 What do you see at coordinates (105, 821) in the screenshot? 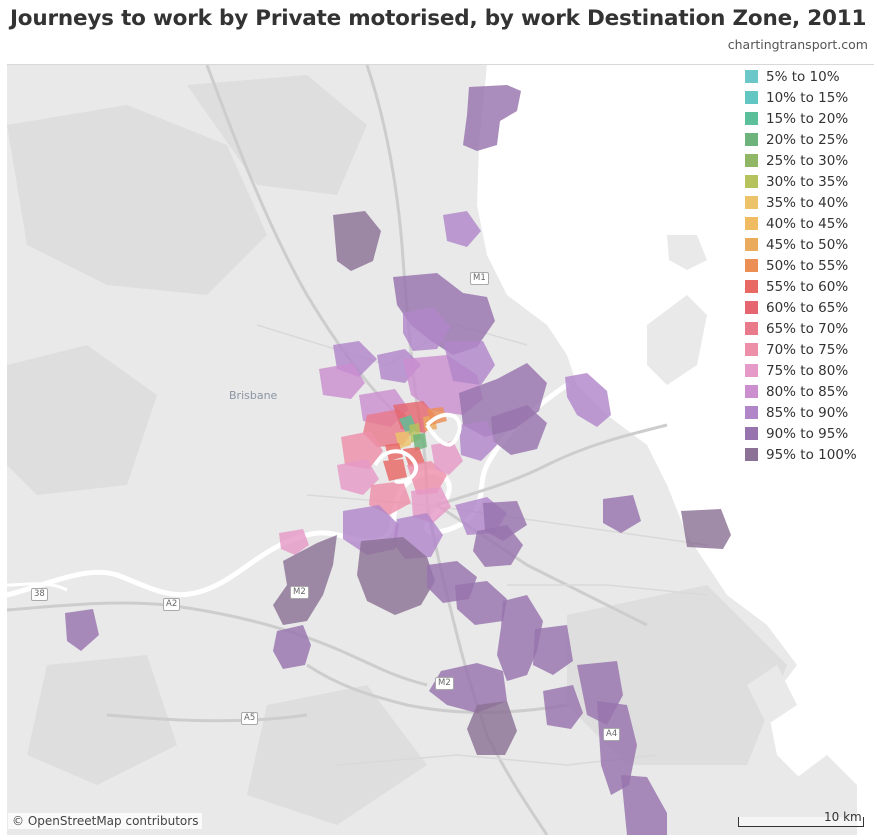
I see `map-attribution: © OpenStreetMap contributors` at bounding box center [105, 821].